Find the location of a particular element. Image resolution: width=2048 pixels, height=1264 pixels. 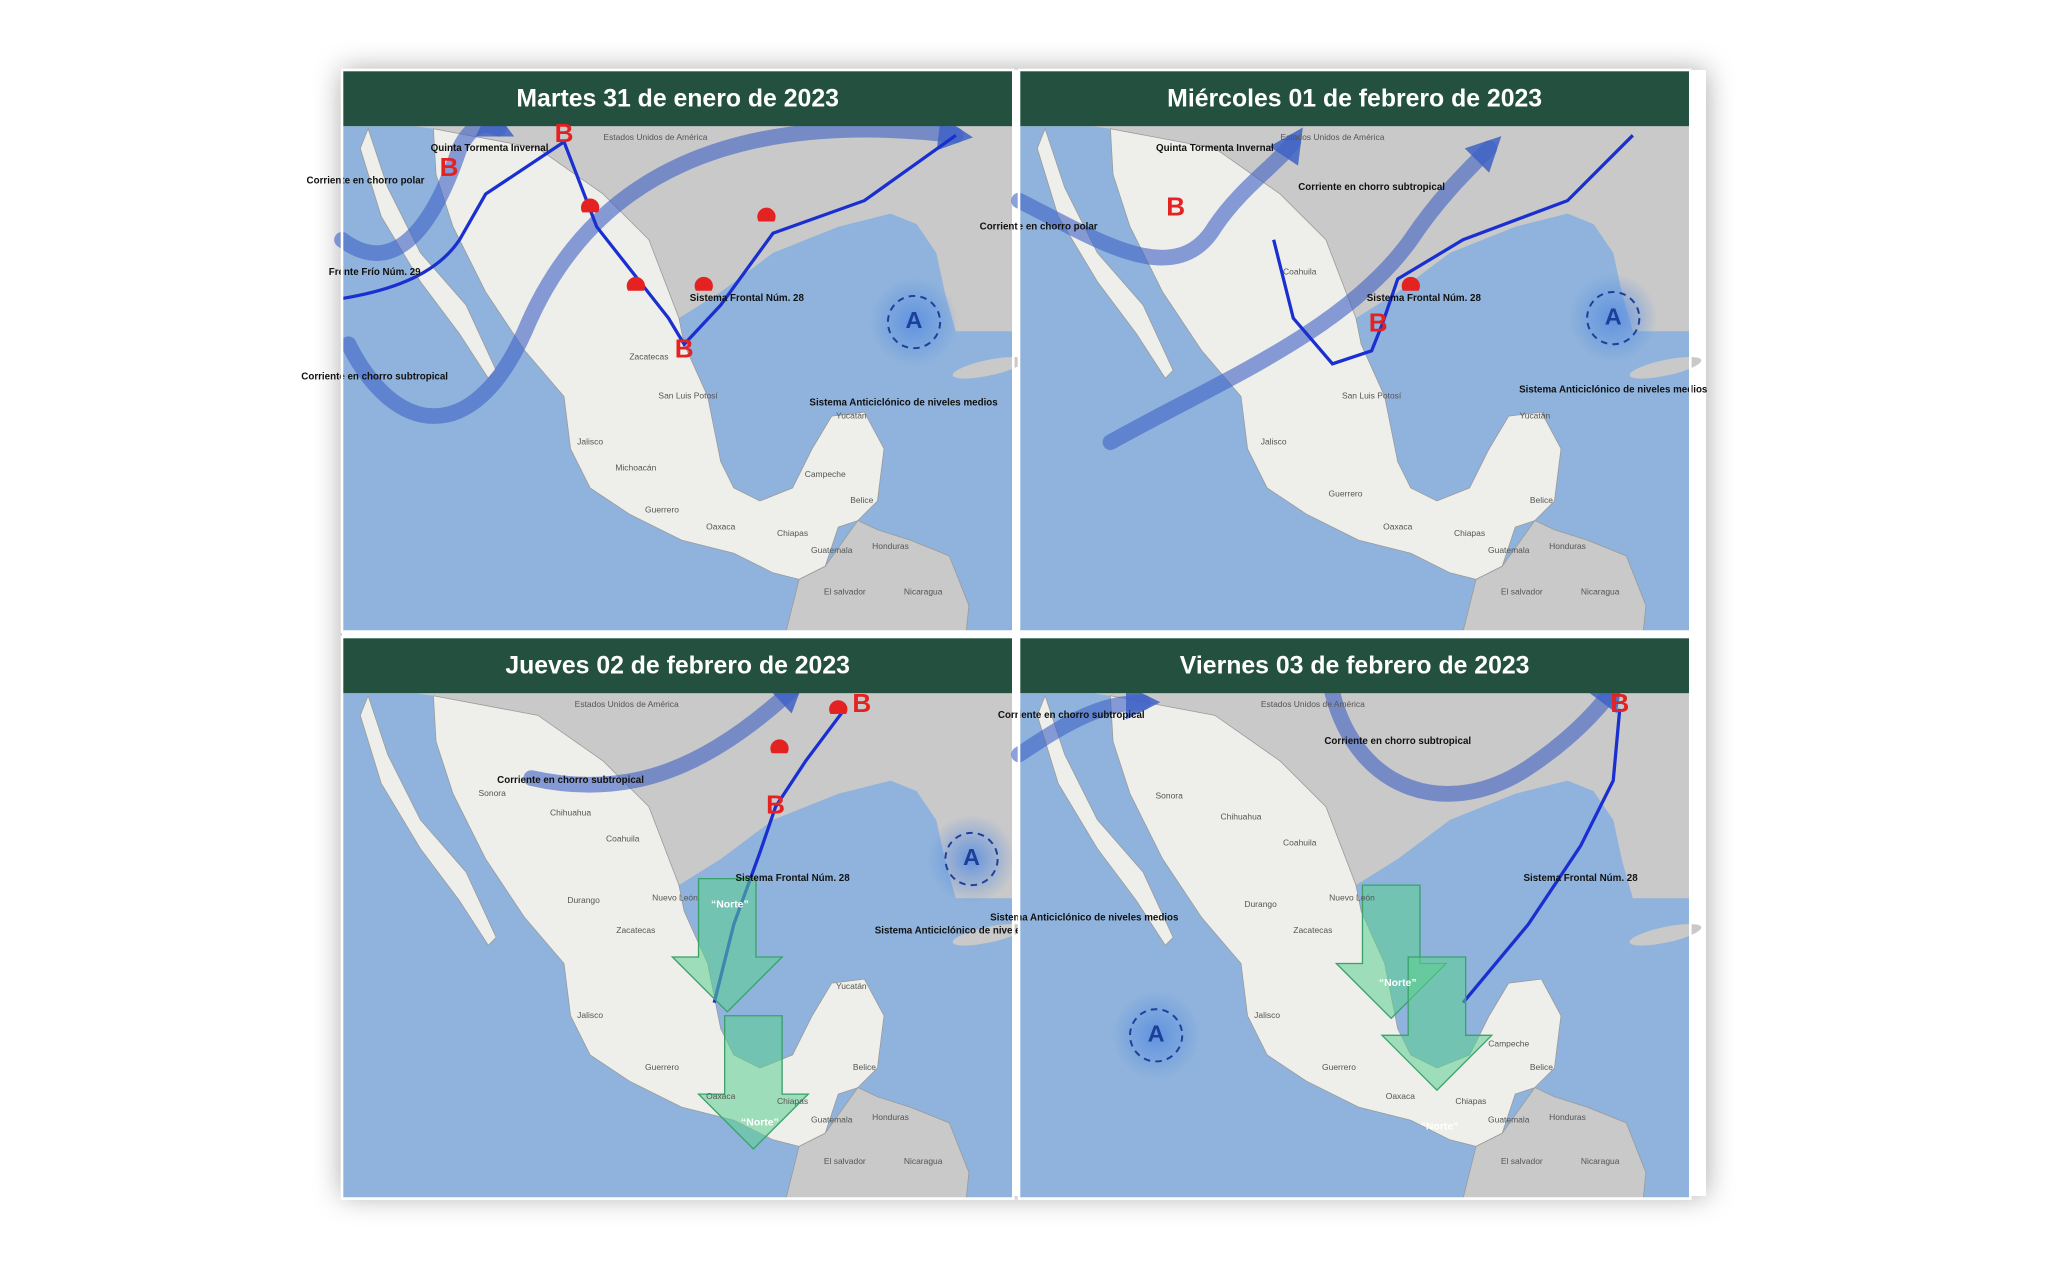

place-label: Oaxaca is located at coordinates (720, 526).